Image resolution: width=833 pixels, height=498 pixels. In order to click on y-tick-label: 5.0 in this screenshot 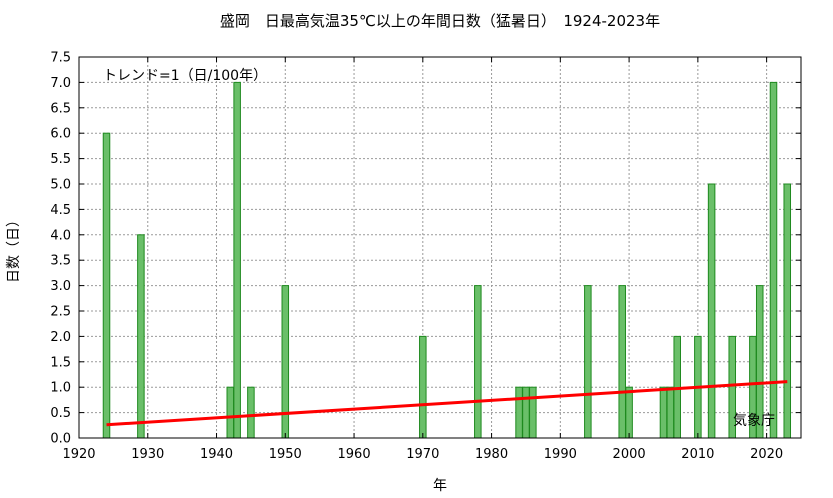, I will do `click(60, 185)`.